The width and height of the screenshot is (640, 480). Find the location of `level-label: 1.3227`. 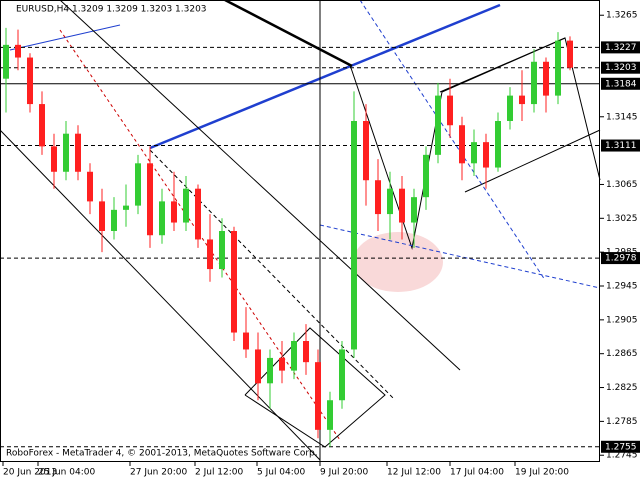

level-label: 1.3227 is located at coordinates (621, 48).